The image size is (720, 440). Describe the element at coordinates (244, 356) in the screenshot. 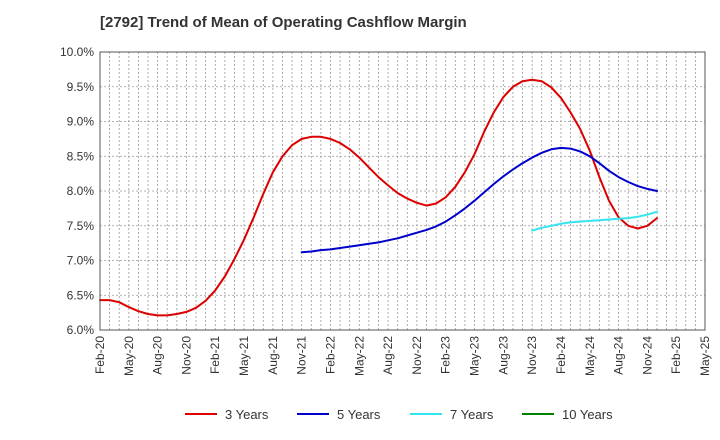

I see `x-tick-label: May-21` at that location.